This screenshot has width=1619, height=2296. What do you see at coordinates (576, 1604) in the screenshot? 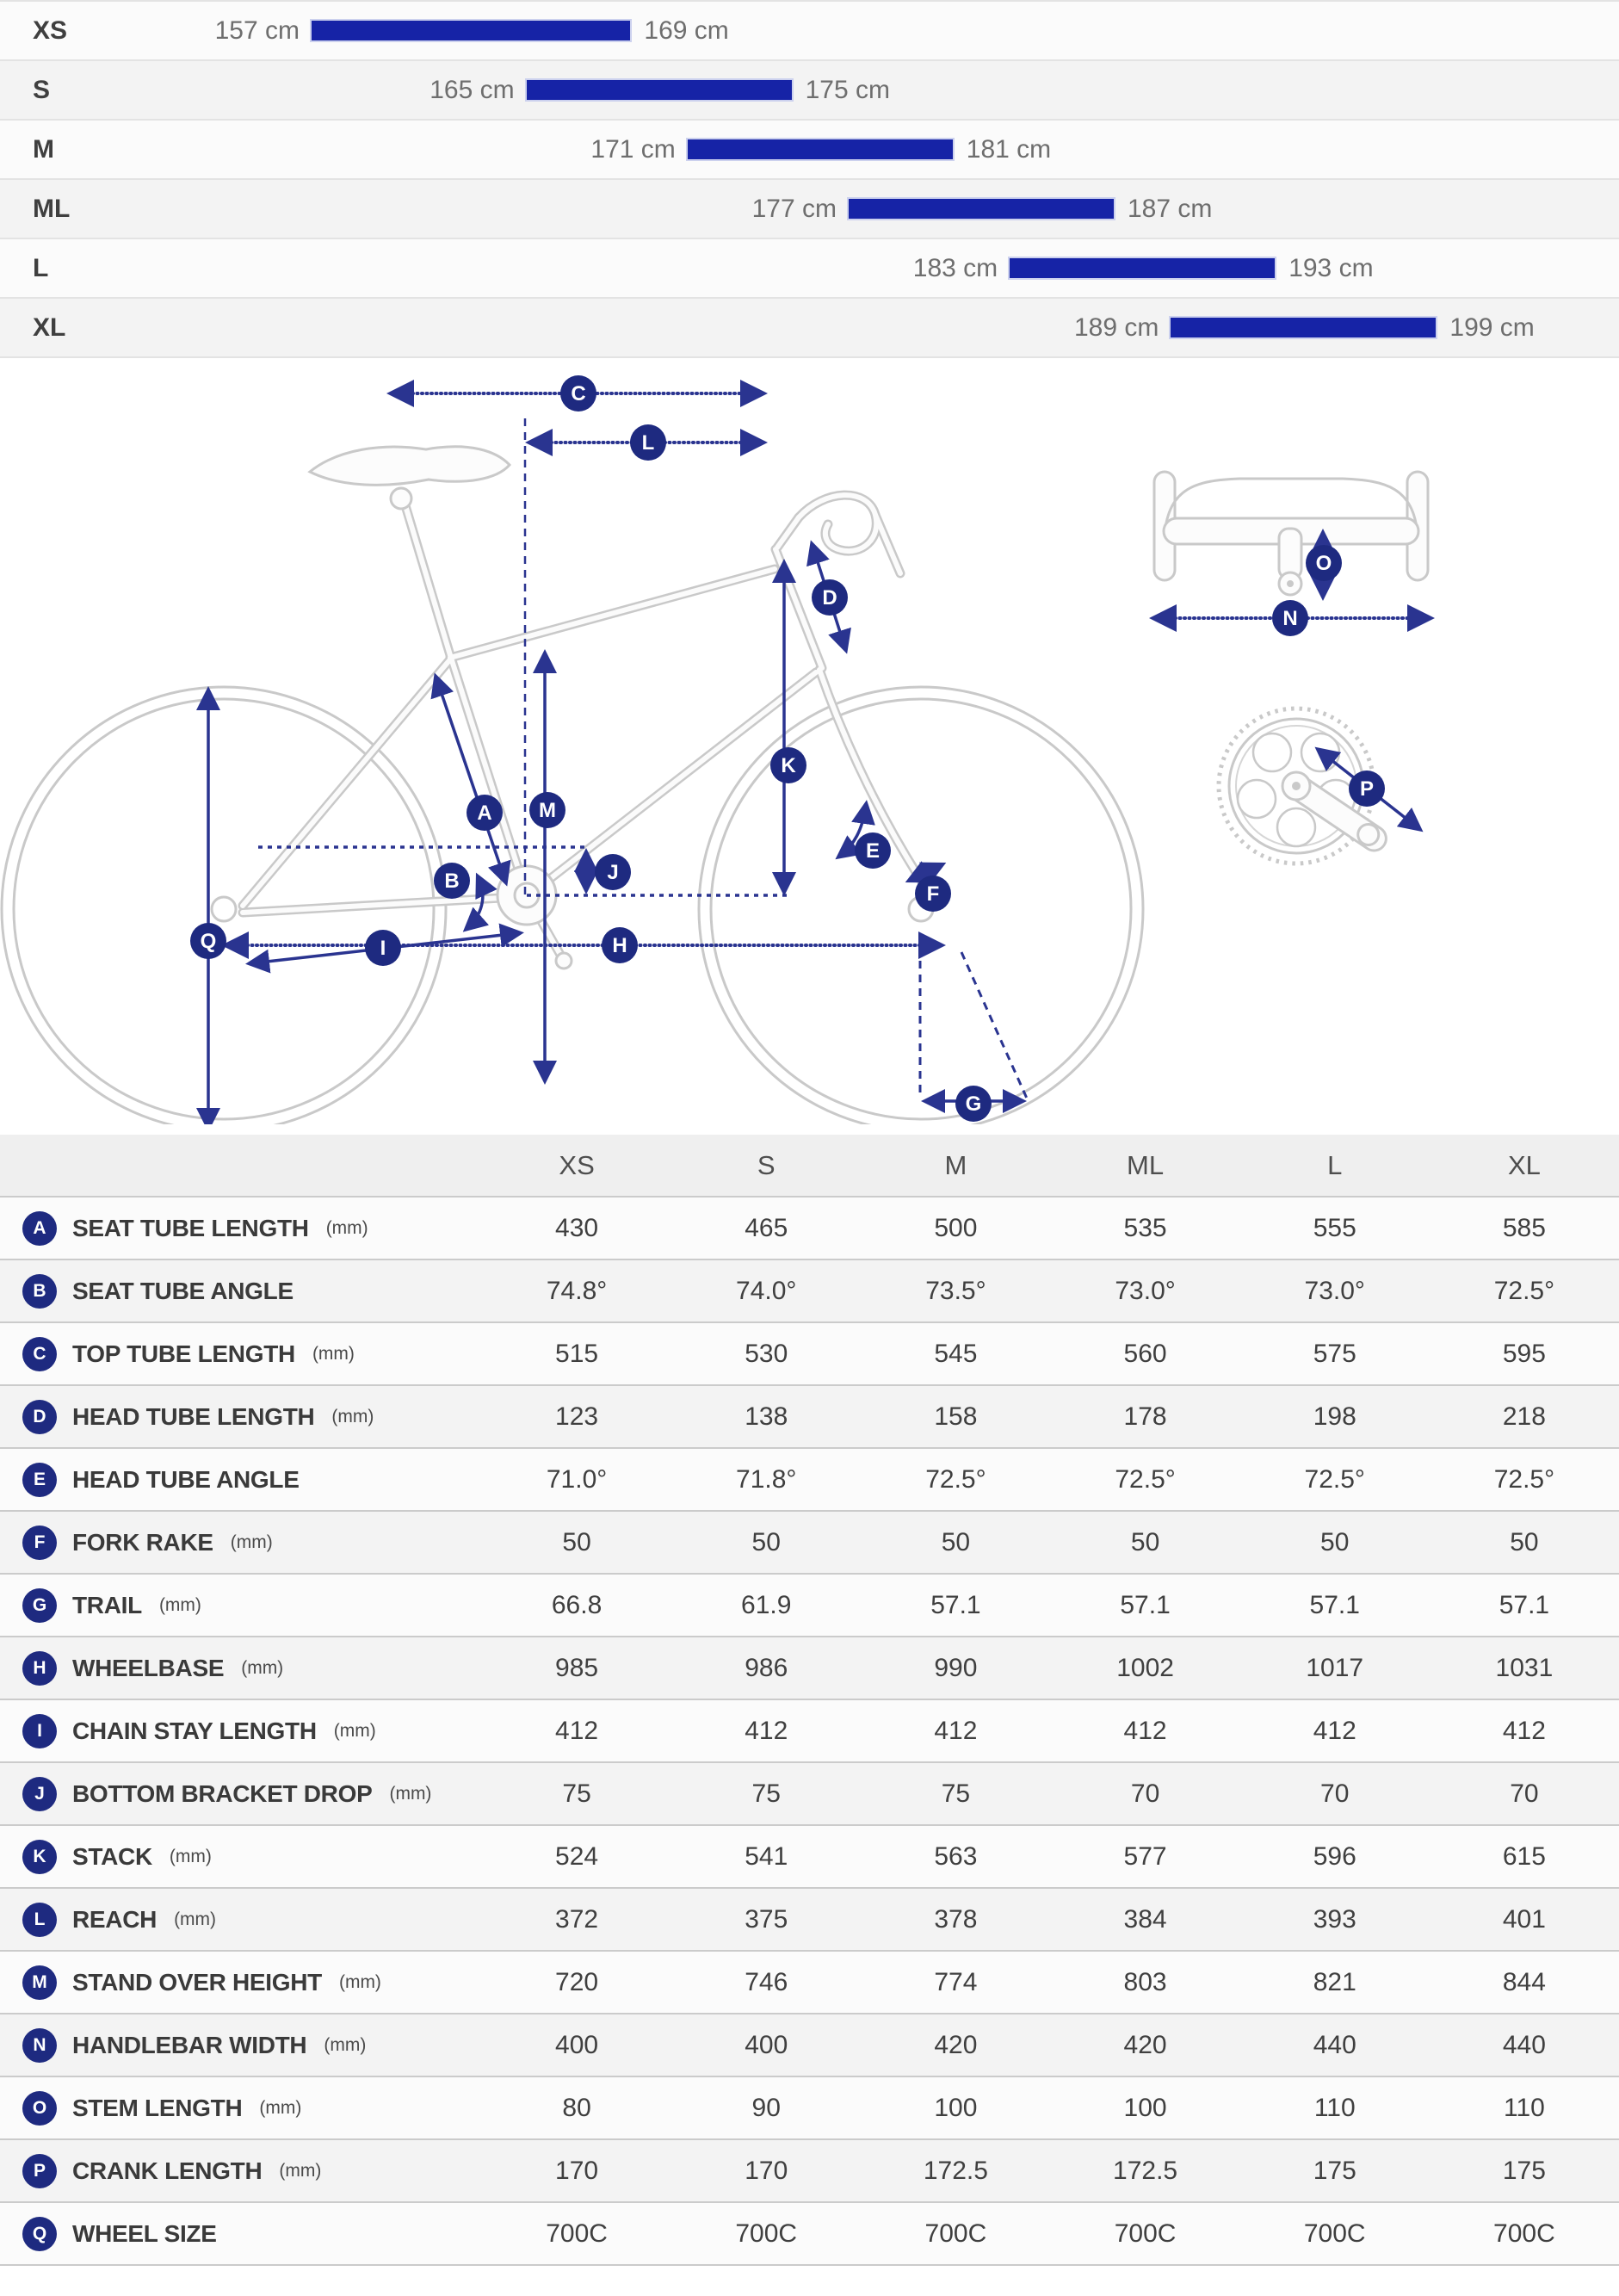
I see `cell-g-xs: 66.8` at bounding box center [576, 1604].